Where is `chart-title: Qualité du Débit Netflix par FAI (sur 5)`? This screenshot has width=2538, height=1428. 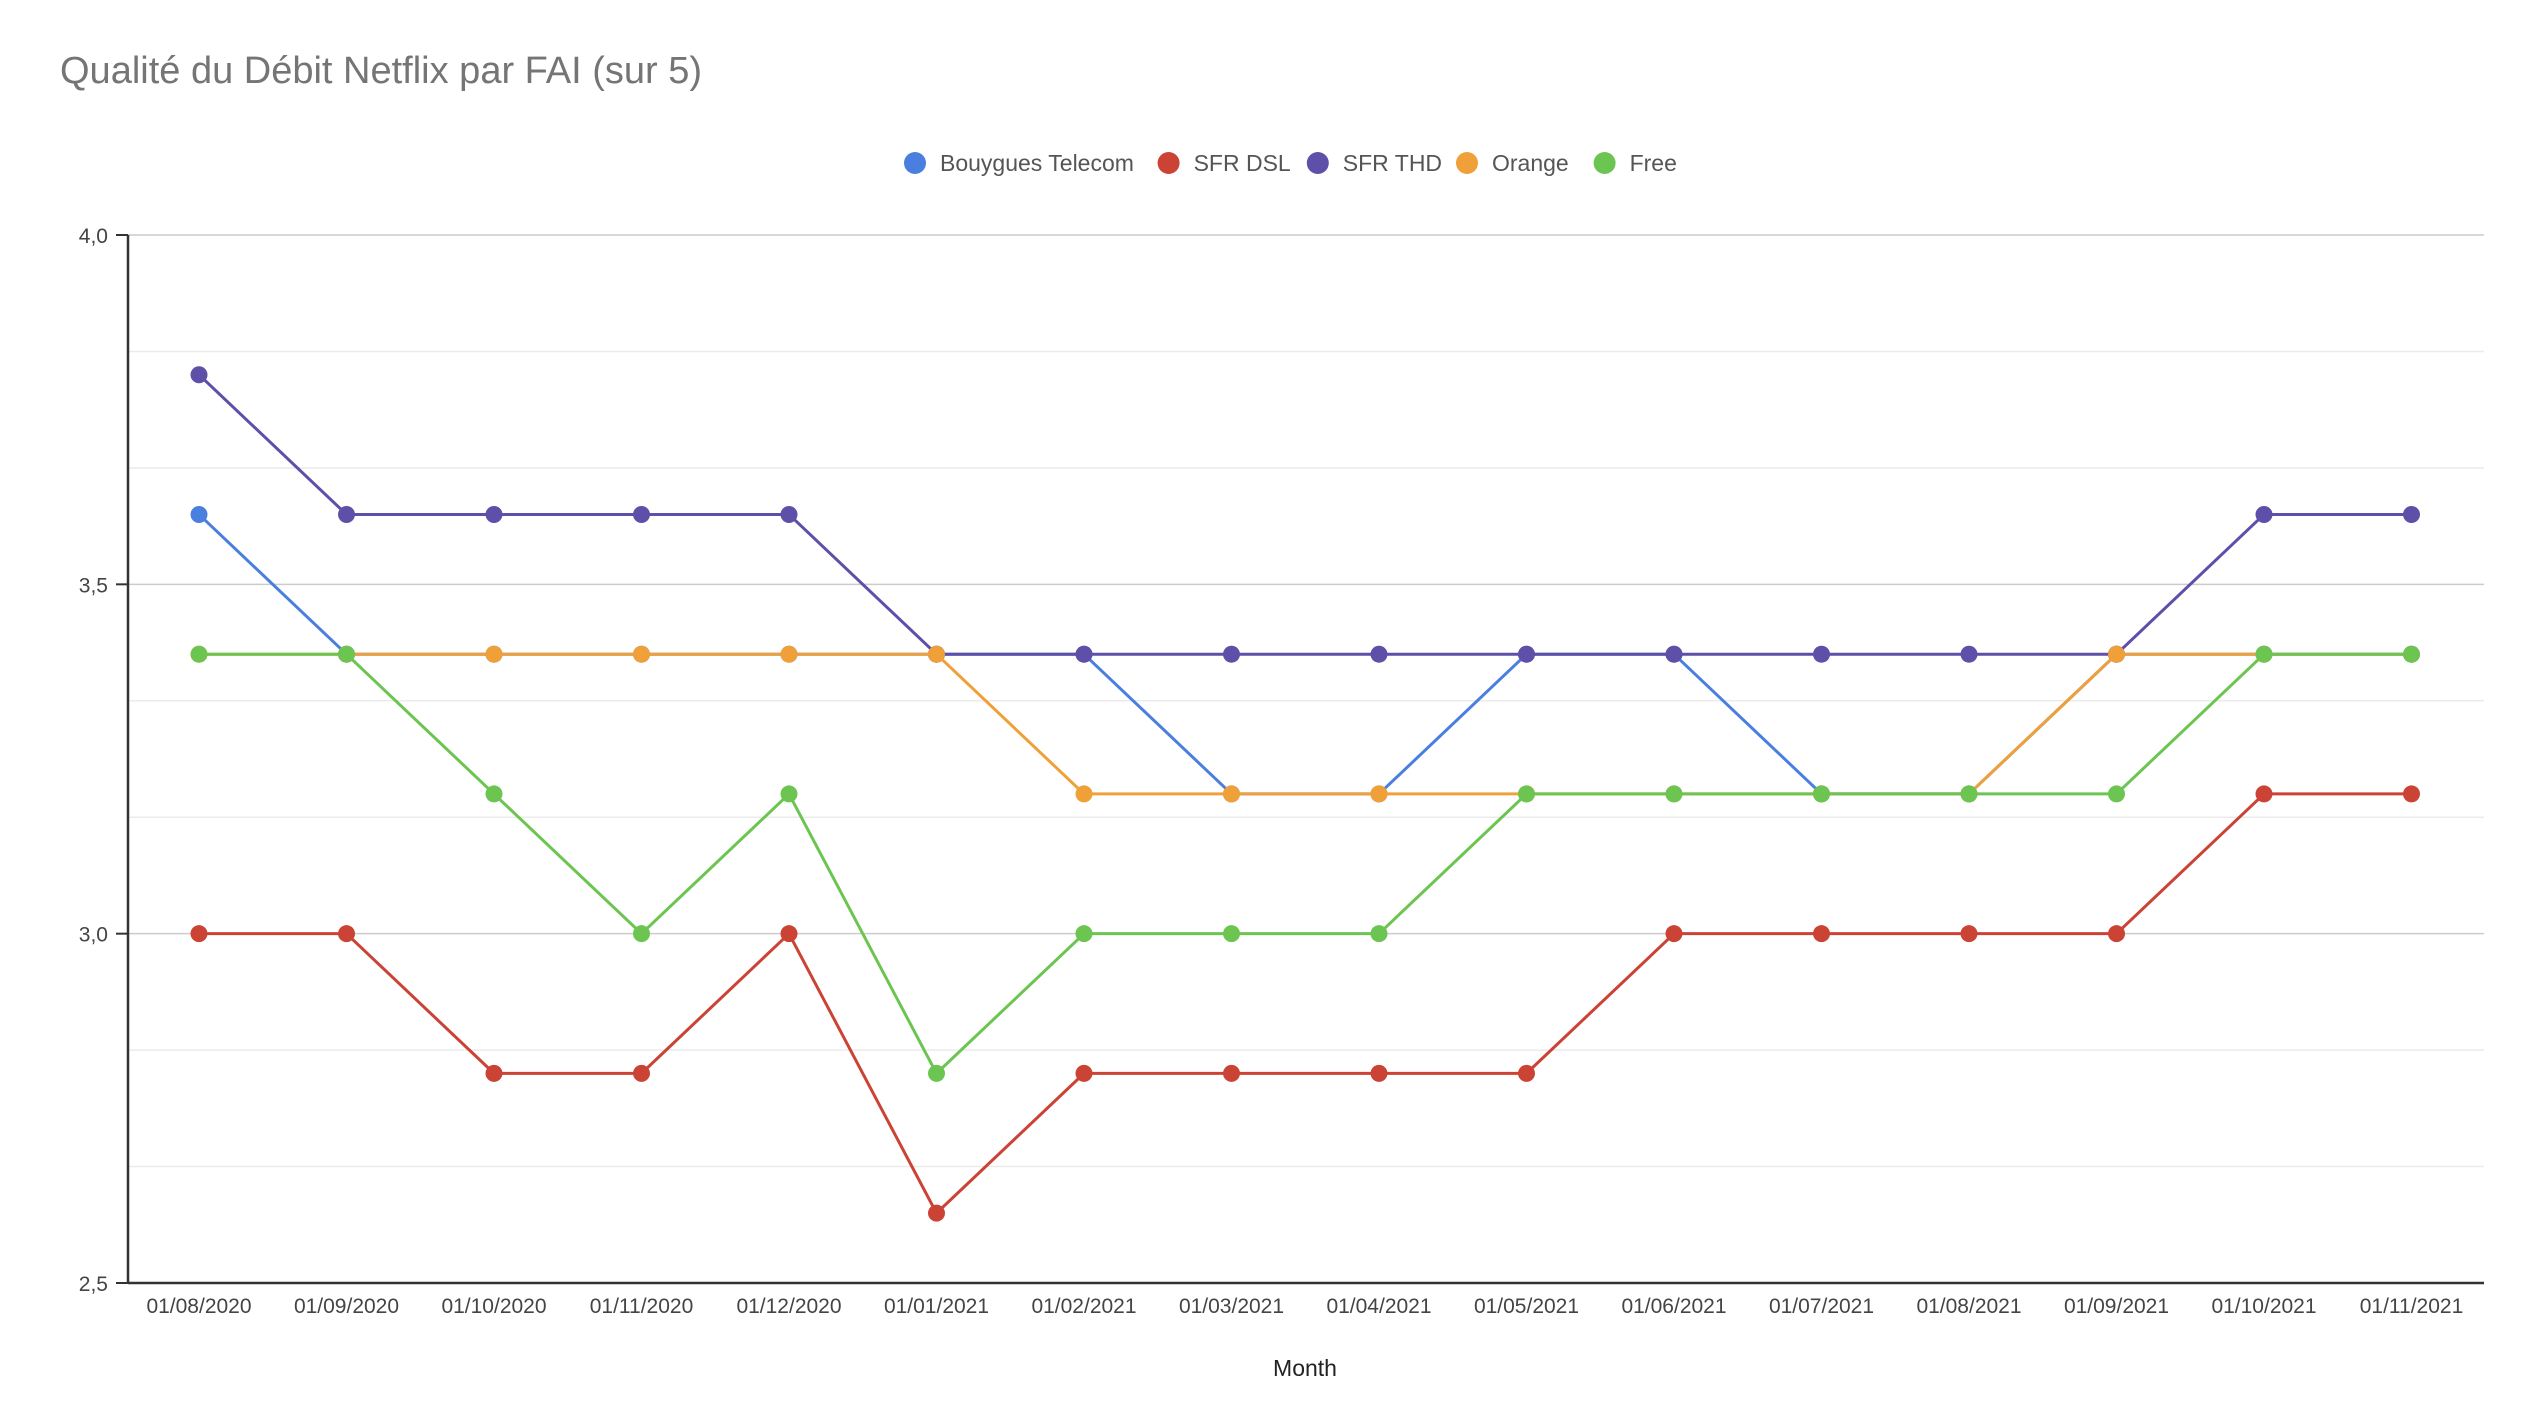 chart-title: Qualité du Débit Netflix par FAI (sur 5) is located at coordinates (381, 71).